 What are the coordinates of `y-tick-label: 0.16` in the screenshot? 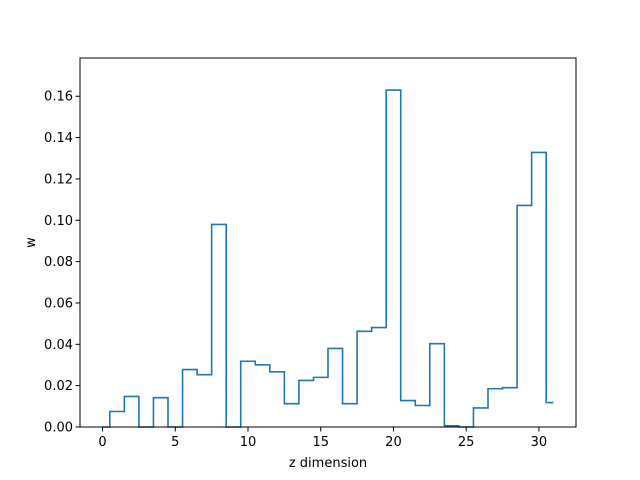 It's located at (58, 97).